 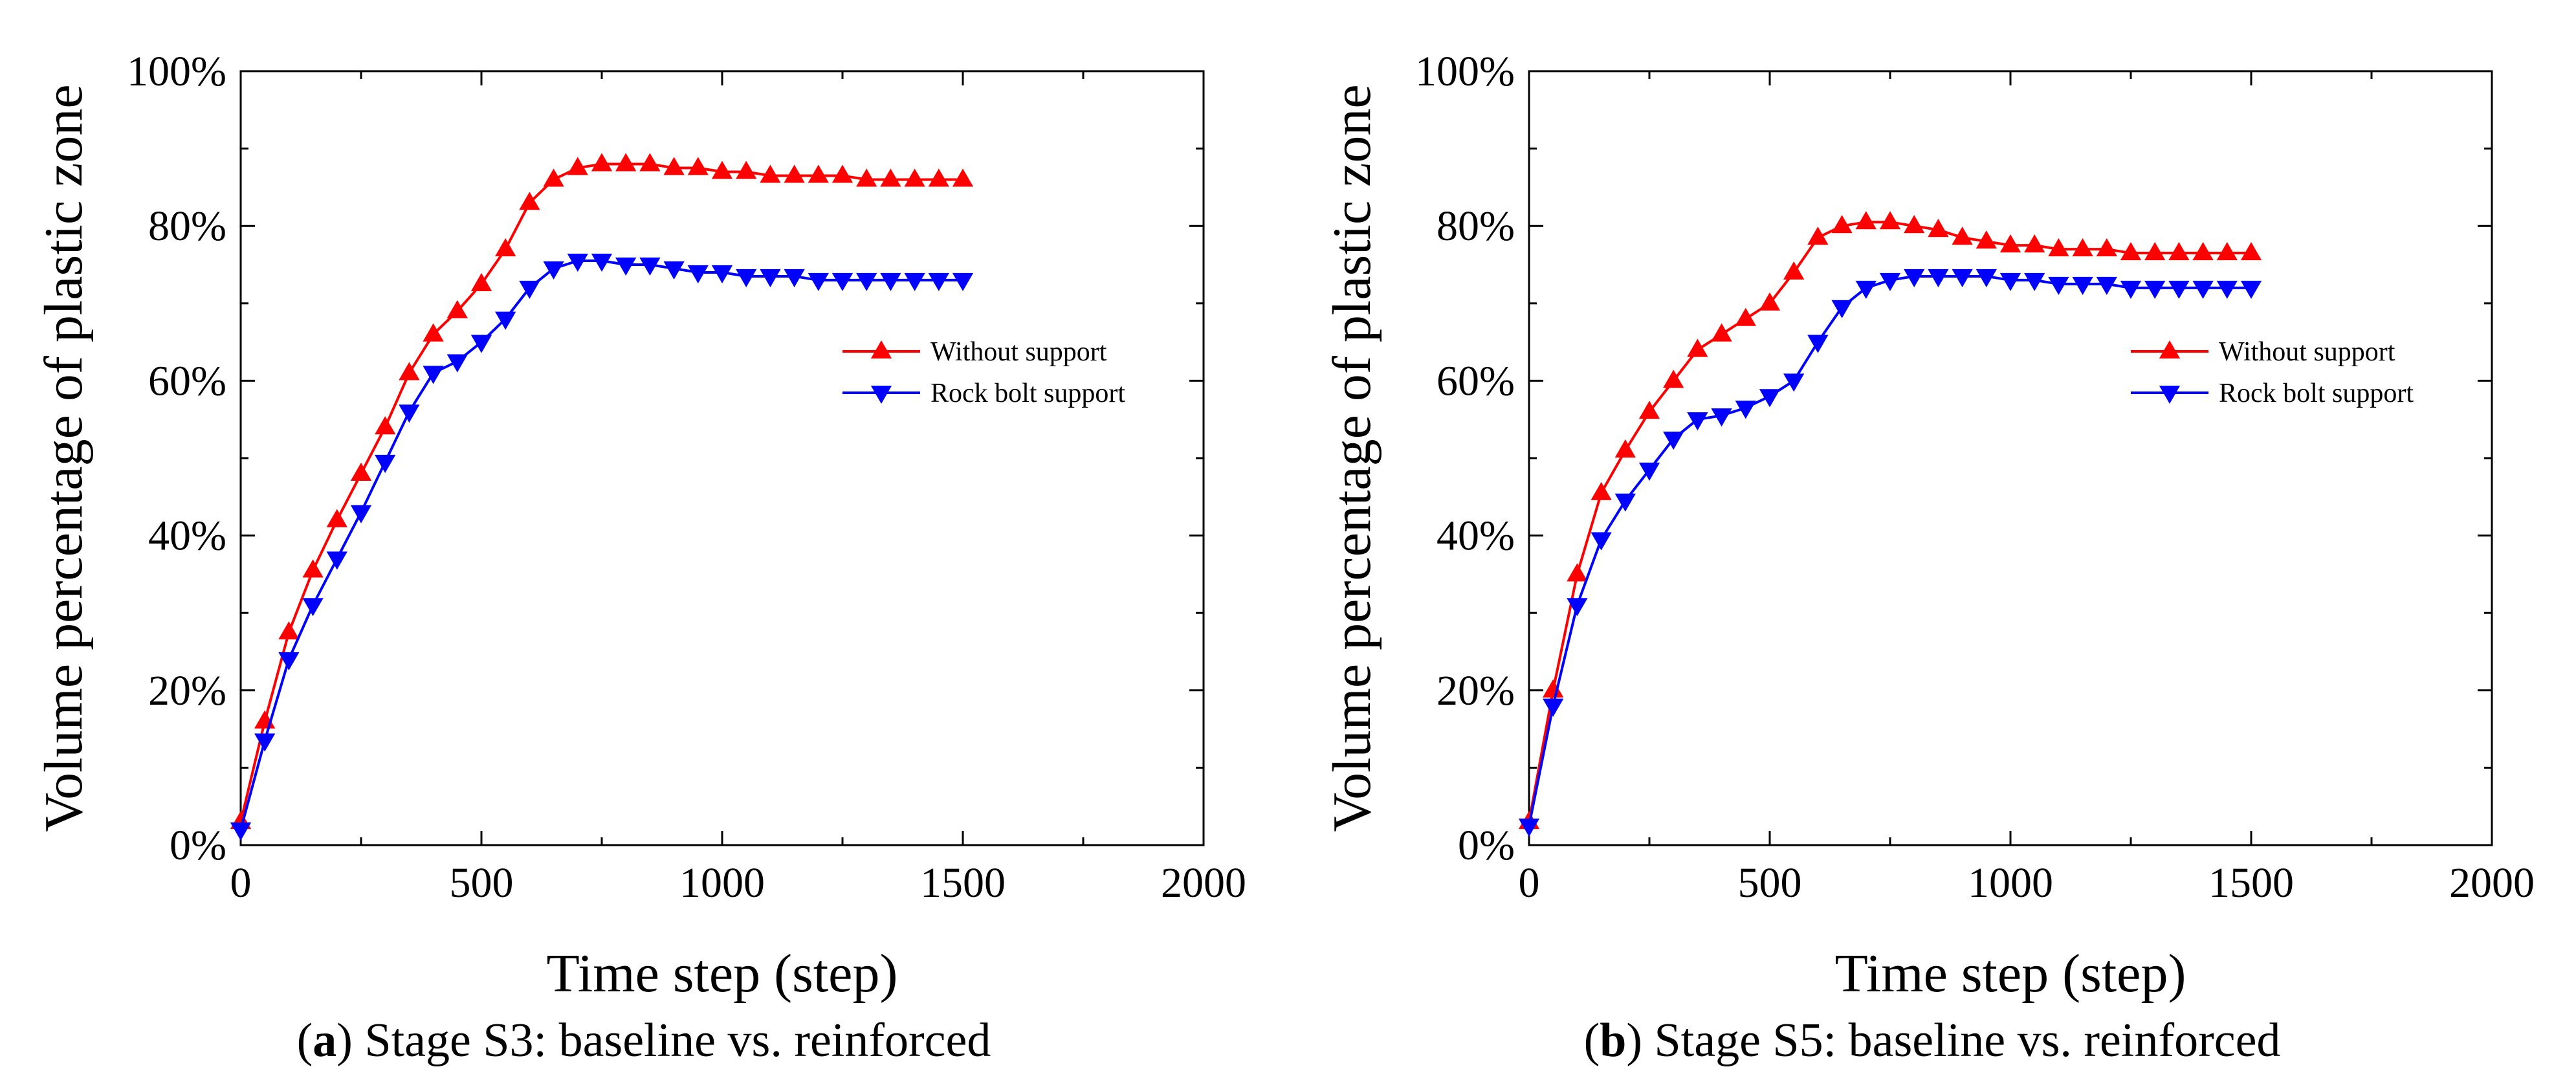 What do you see at coordinates (677, 1040) in the screenshot?
I see `caption-text-a: Stage S3: baseline vs. reinforced` at bounding box center [677, 1040].